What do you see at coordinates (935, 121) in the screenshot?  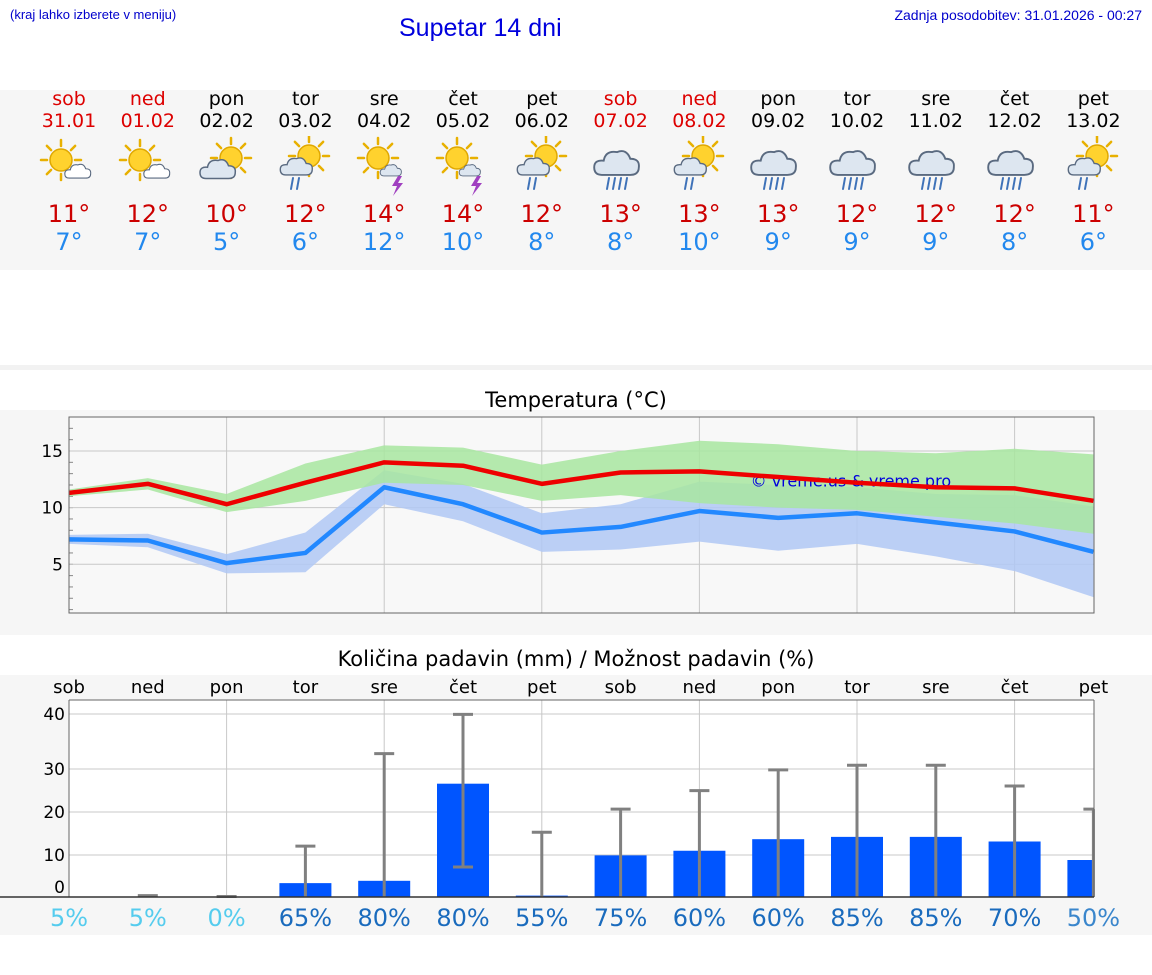 I see `day-date: 11.02` at bounding box center [935, 121].